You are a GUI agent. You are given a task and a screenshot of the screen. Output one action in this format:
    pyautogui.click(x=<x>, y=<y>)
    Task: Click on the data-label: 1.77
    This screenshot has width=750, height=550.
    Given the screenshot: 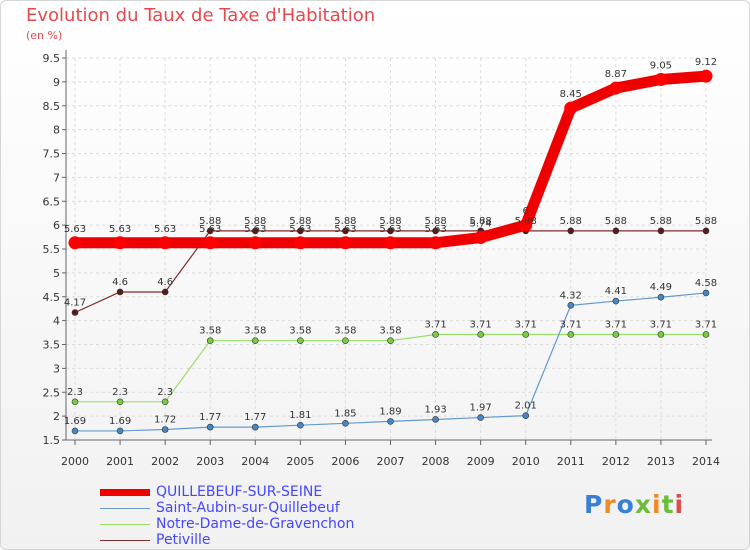 What is the action you would take?
    pyautogui.click(x=255, y=417)
    